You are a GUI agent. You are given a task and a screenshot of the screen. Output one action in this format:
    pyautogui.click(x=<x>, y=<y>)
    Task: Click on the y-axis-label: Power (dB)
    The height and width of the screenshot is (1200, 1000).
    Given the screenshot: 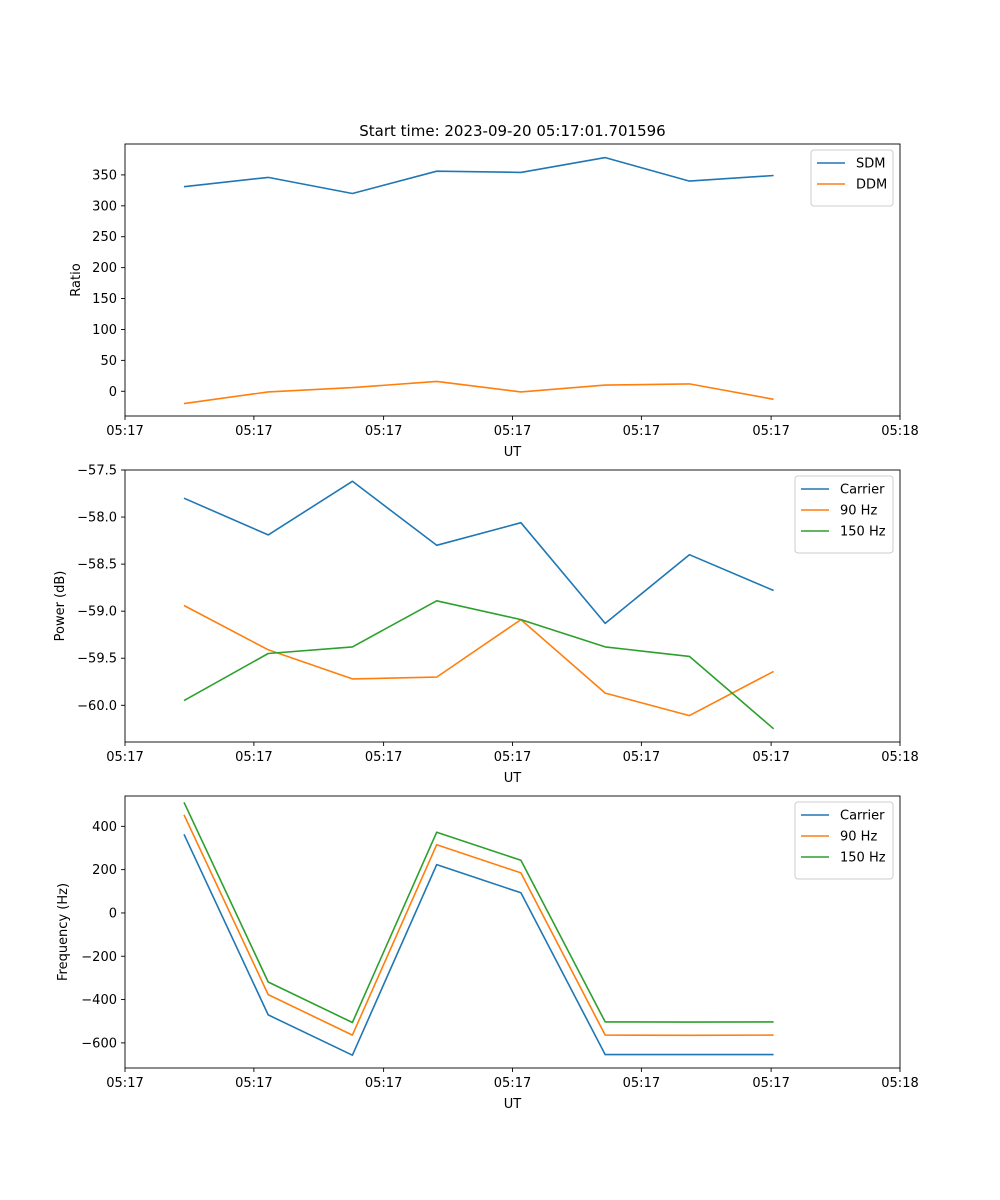 What is the action you would take?
    pyautogui.click(x=60, y=606)
    